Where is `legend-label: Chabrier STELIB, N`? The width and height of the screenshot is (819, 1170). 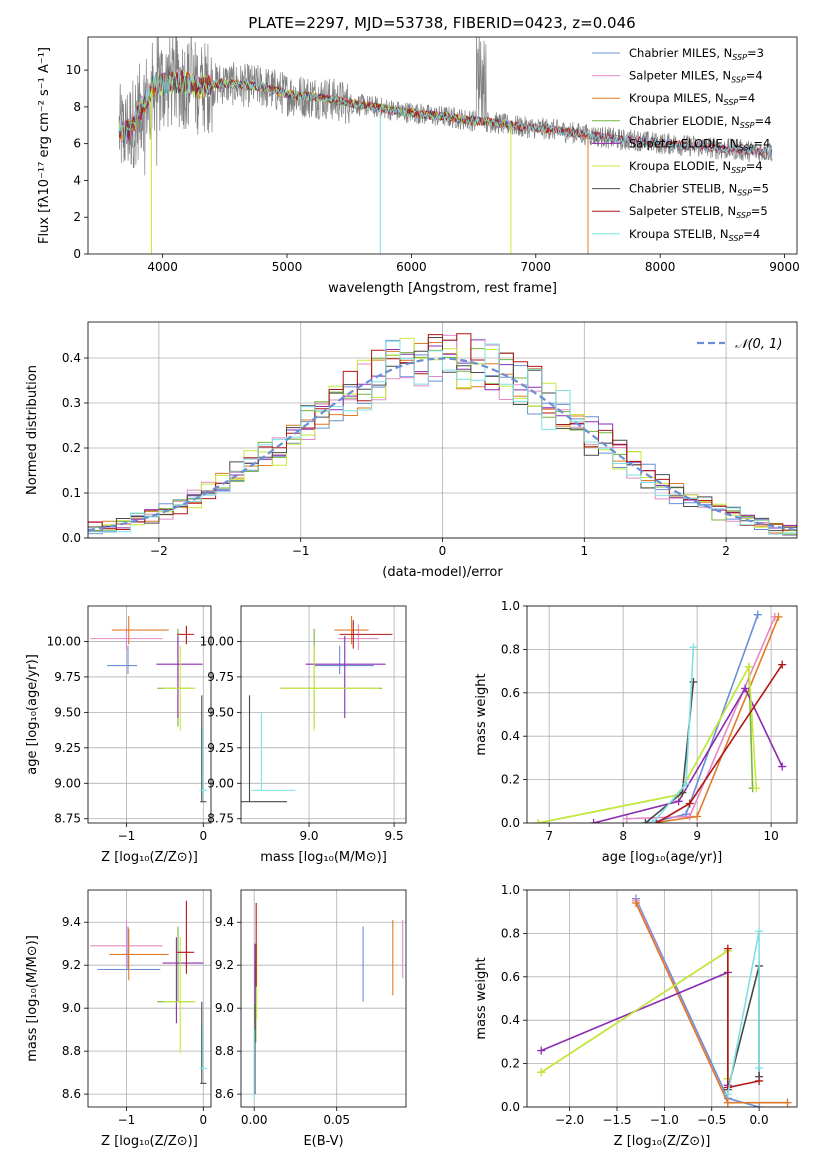 legend-label: Chabrier STELIB, N is located at coordinates (683, 189).